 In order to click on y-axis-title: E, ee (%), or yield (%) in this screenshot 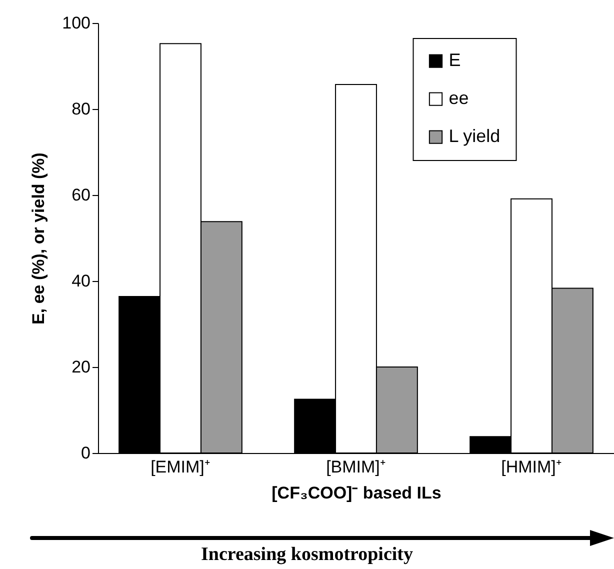, I will do `click(38, 238)`.